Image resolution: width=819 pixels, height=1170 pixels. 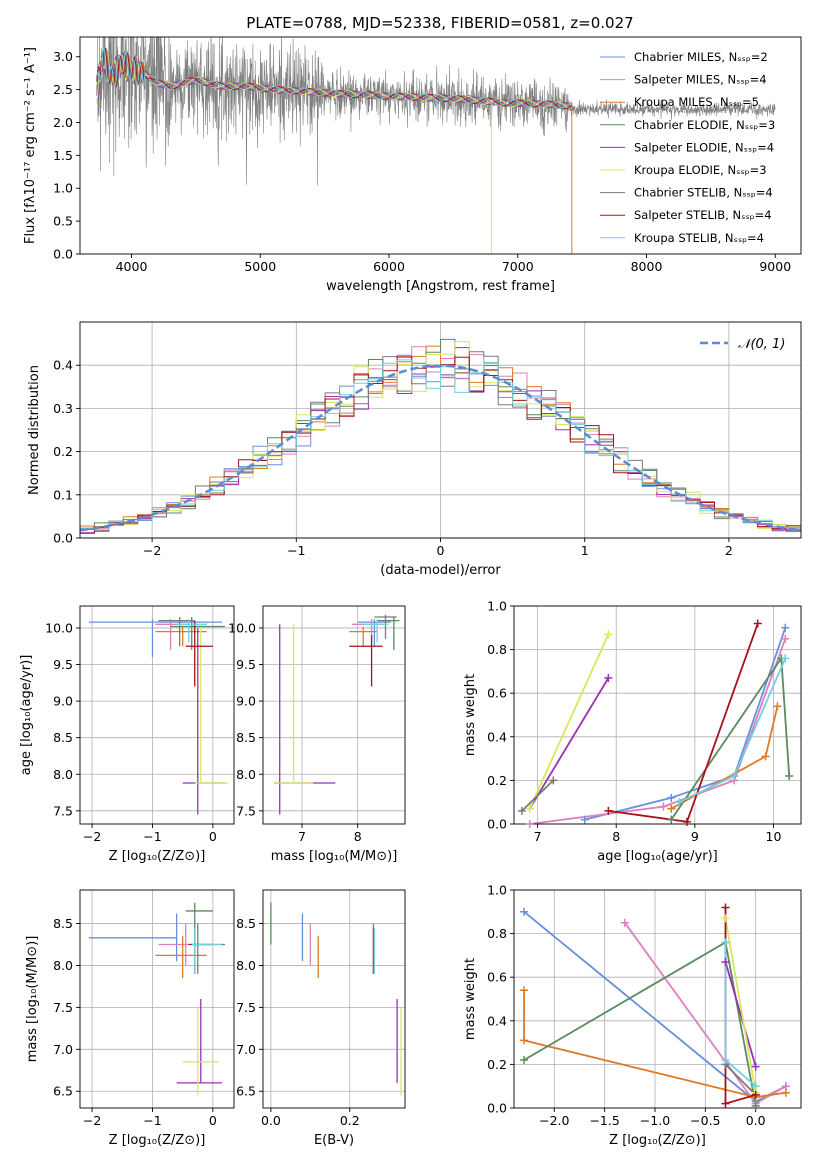 I want to click on weight_vs_age-ytick-label: 0.2, so click(x=497, y=780).